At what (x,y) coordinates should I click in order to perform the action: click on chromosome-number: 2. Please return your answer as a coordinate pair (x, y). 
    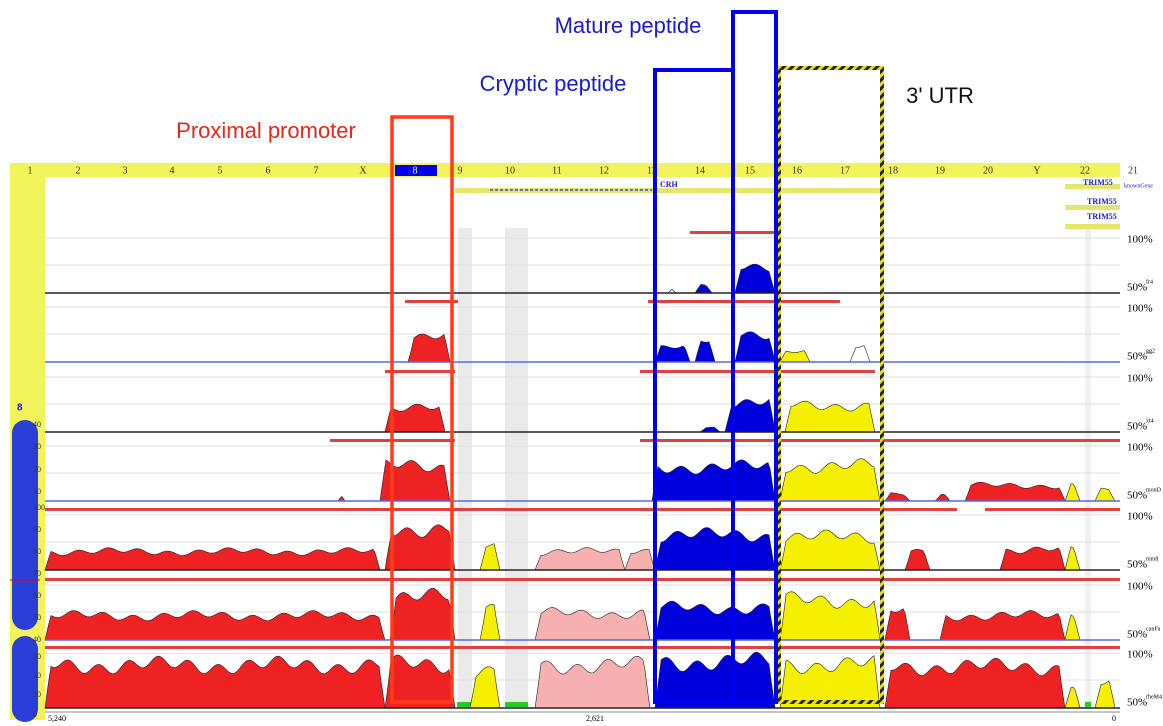
    Looking at the image, I should click on (78, 170).